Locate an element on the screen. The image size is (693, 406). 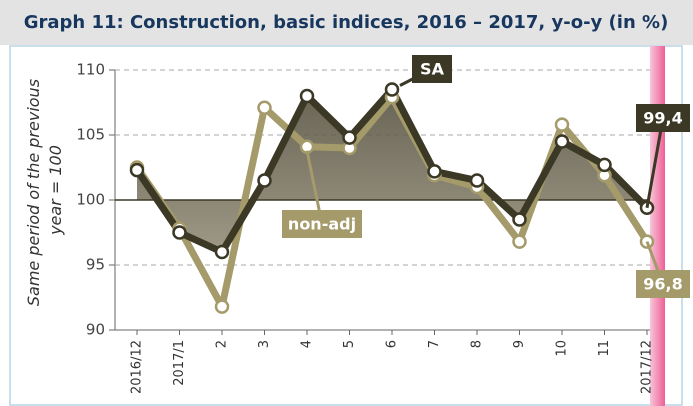
y-axis-label-line: Same period of the previous is located at coordinates (33, 192).